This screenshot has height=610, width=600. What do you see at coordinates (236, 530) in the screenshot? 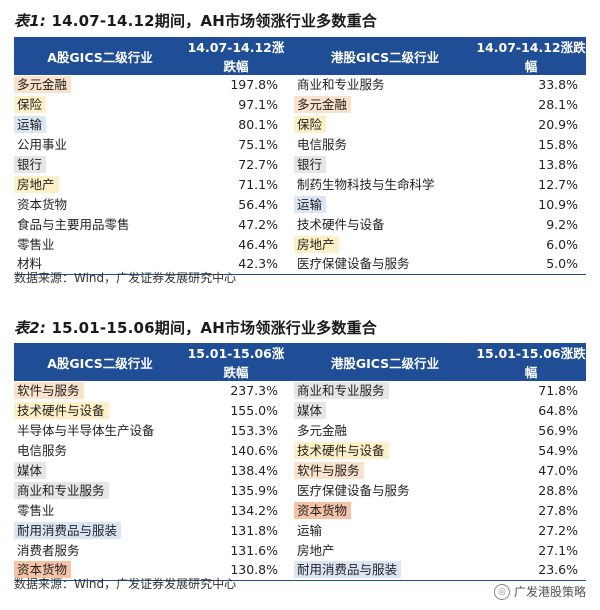
I see `a-change-cell: 131.8%` at bounding box center [236, 530].